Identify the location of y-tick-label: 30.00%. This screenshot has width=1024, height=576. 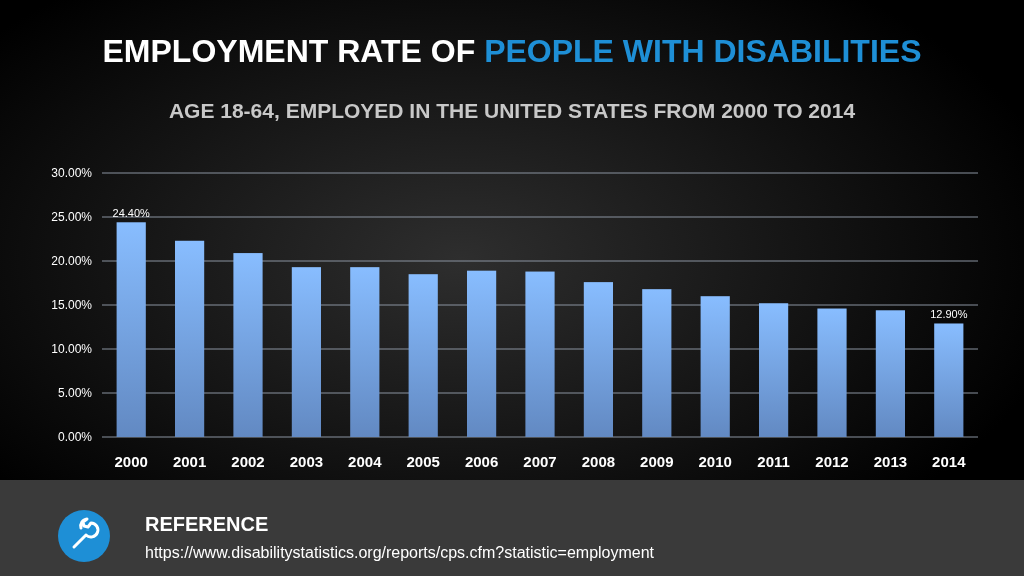
(72, 173).